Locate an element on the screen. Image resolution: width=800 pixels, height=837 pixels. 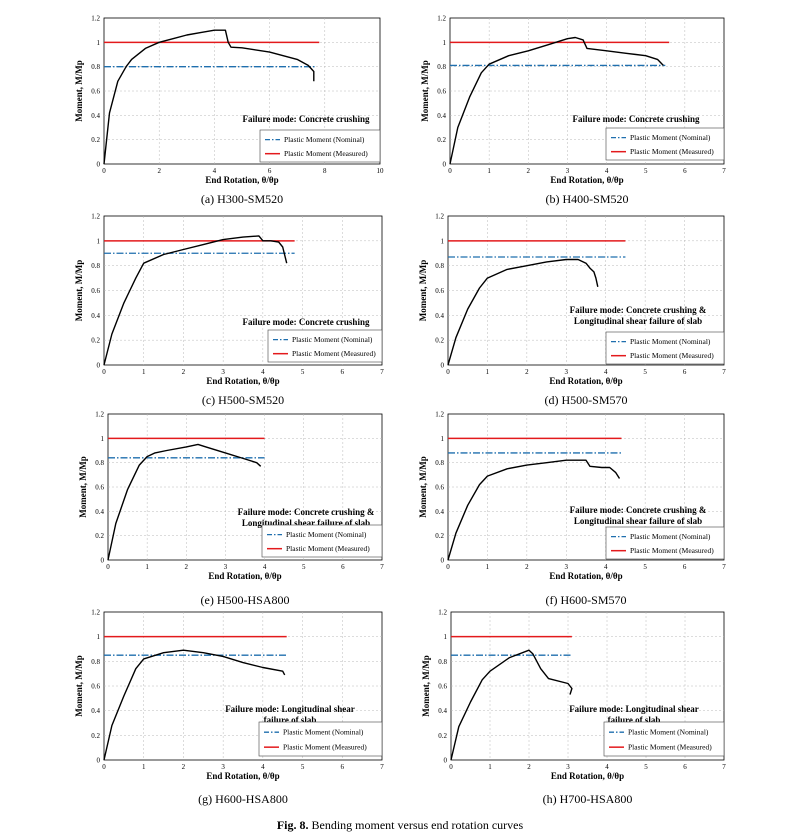
panel-caption: (h) H700-HSA800 is located at coordinates (588, 799).